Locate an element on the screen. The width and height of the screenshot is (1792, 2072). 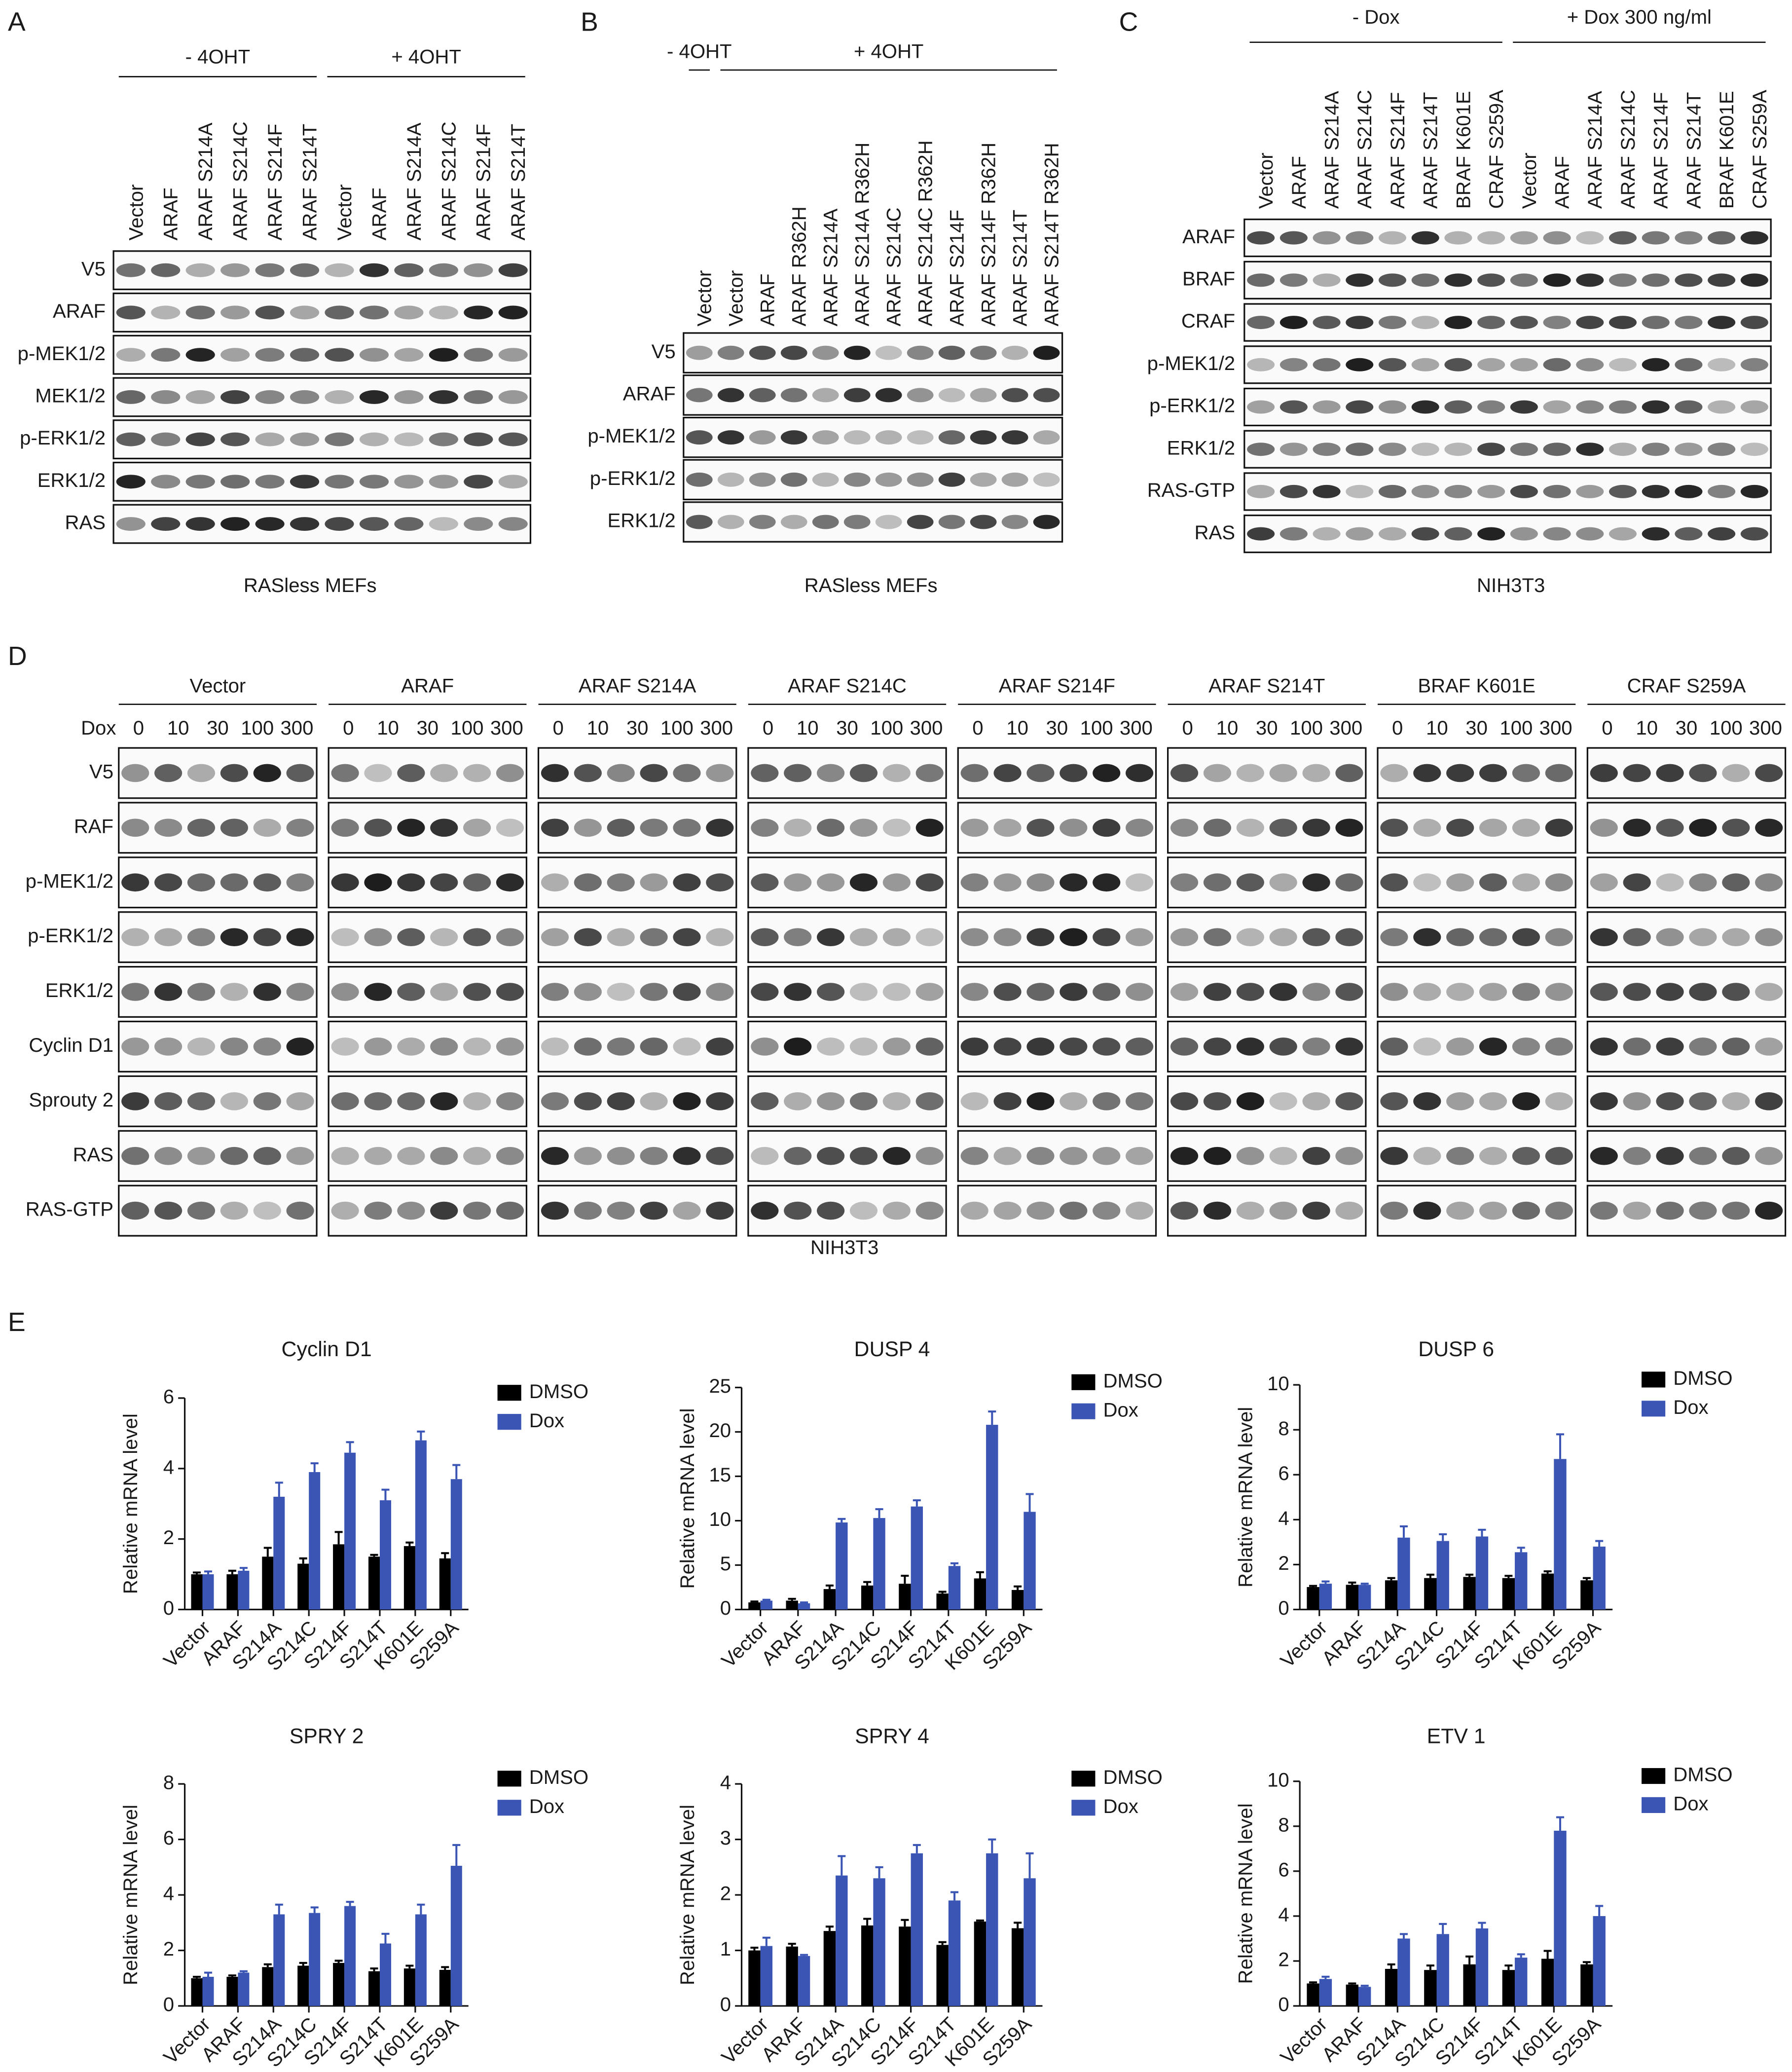
lane-label: ARAF S214F is located at coordinates (484, 182).